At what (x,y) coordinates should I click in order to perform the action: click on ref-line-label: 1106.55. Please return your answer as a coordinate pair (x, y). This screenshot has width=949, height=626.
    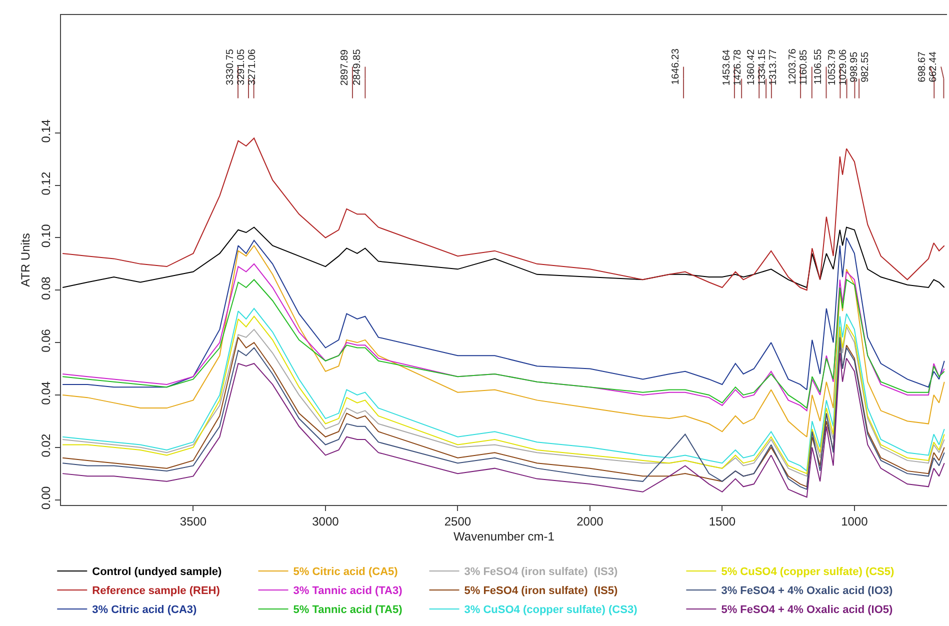
    Looking at the image, I should click on (818, 66).